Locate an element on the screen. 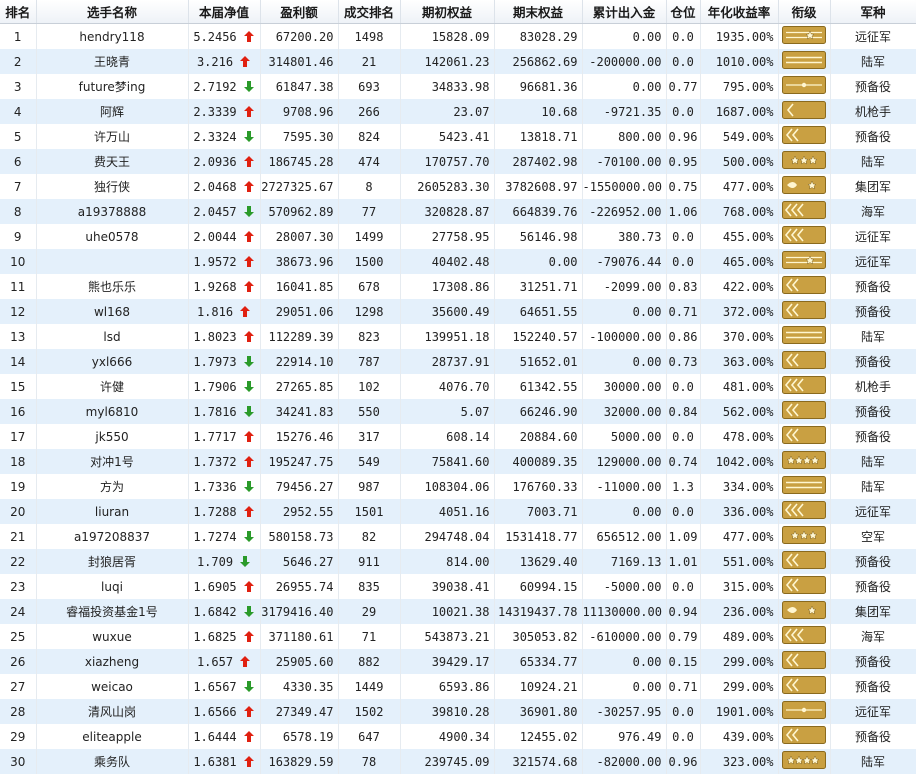 Image resolution: width=916 pixels, height=776 pixels. player-name-link: 乘务队 is located at coordinates (112, 761).